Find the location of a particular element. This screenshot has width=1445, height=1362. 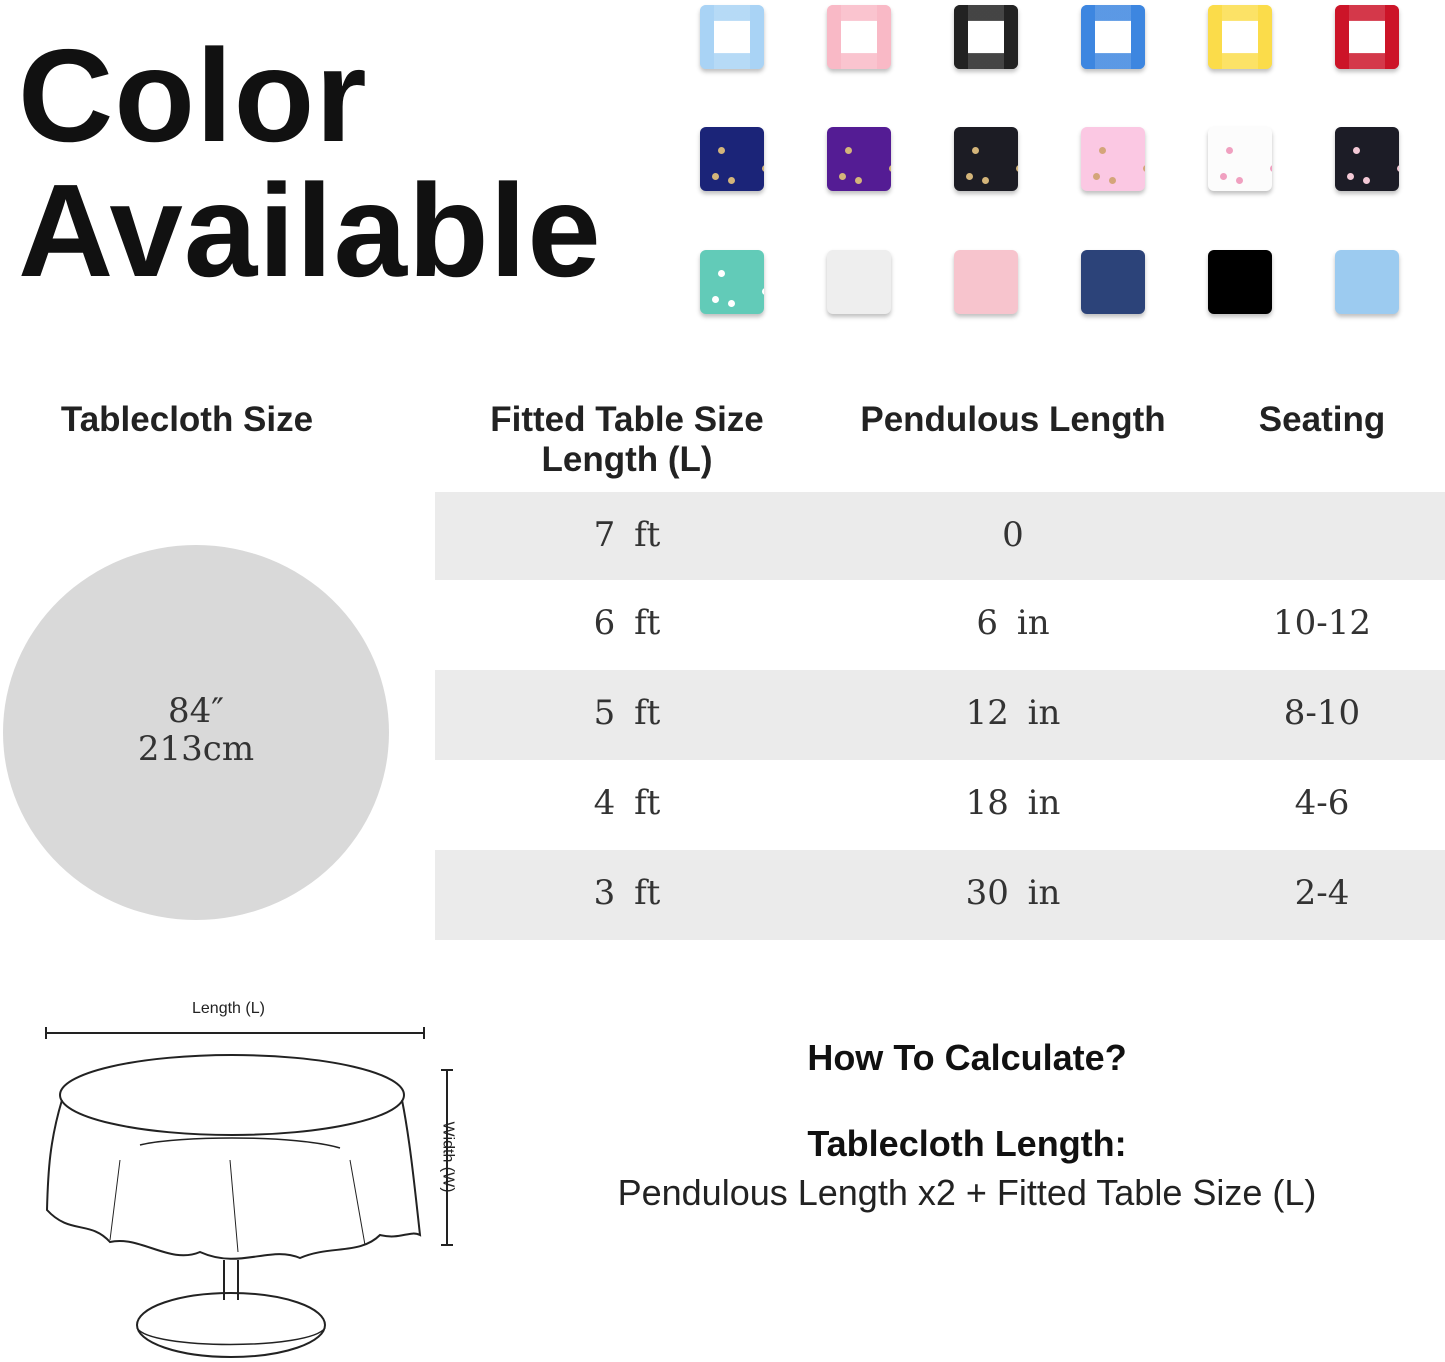

cell-seating: 2-4 is located at coordinates (1322, 893).